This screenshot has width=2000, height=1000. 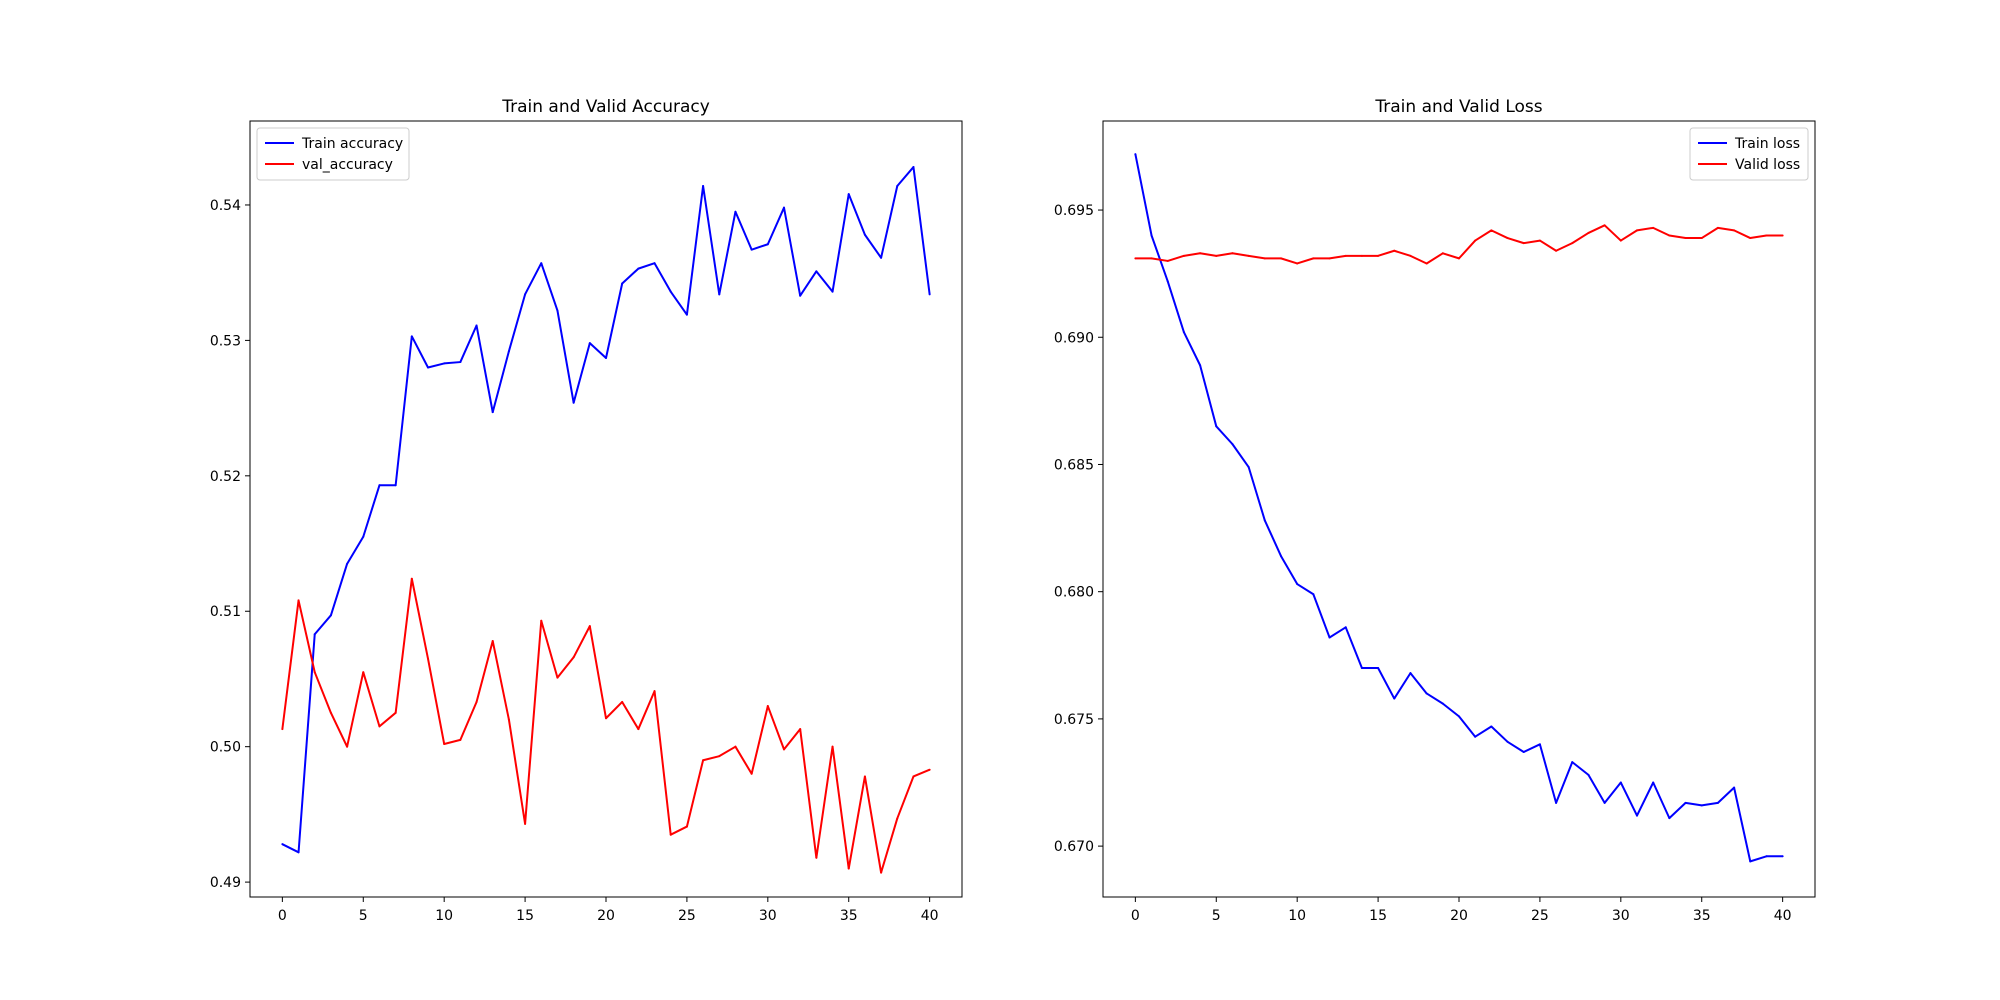 What do you see at coordinates (225, 206) in the screenshot?
I see `accuracy-y-tick-label: 0.54` at bounding box center [225, 206].